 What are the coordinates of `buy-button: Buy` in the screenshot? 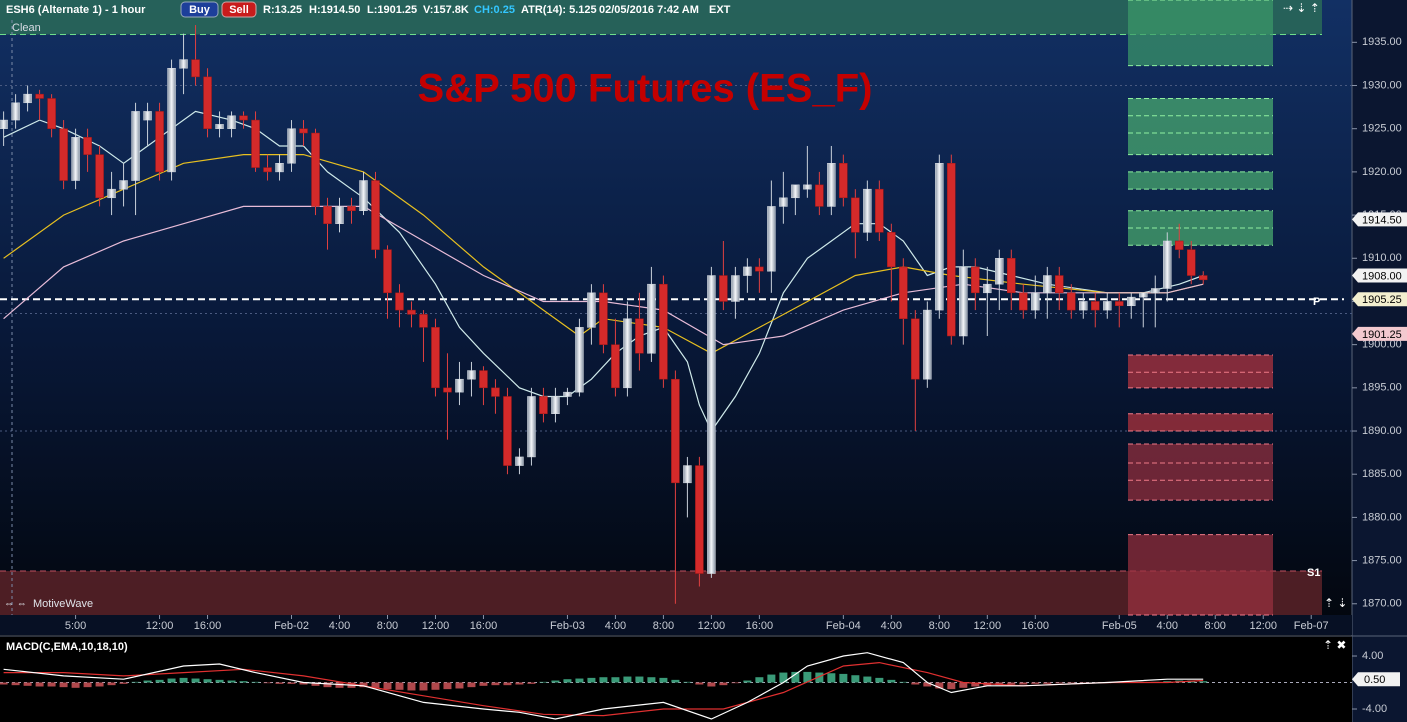 It's located at (199, 9).